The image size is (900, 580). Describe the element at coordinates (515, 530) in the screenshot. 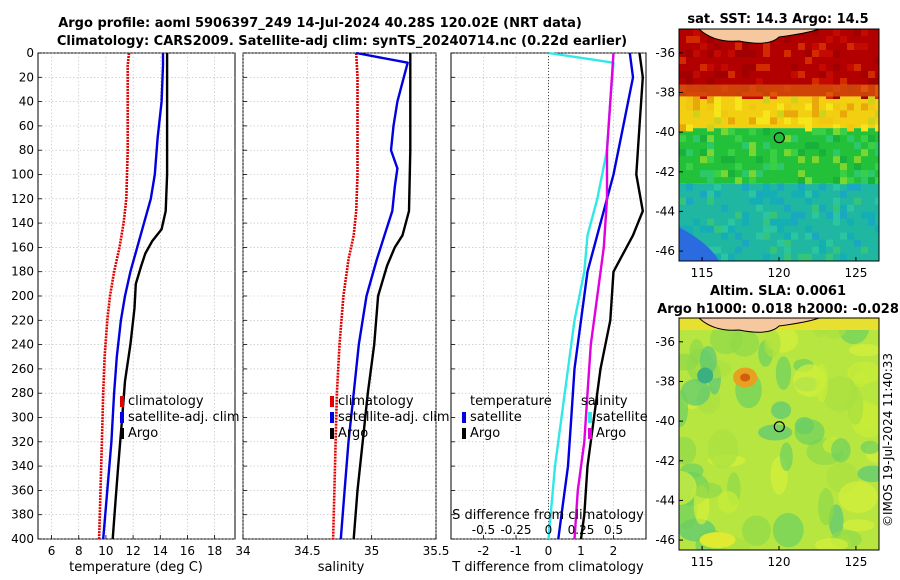

I see `x2tick-label: -0.25` at that location.